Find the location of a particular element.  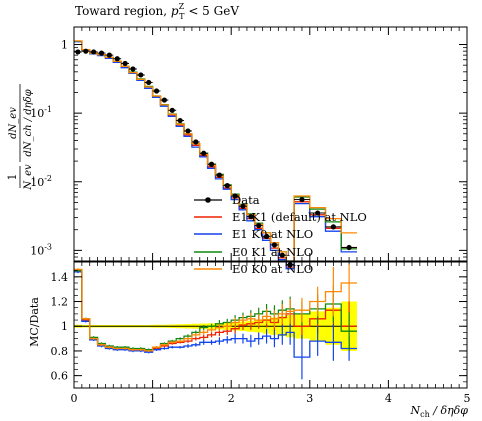

main-y-axis-label: 1 N_ev dN_ev dN_ch / dηδφ is located at coordinates (20, 137).